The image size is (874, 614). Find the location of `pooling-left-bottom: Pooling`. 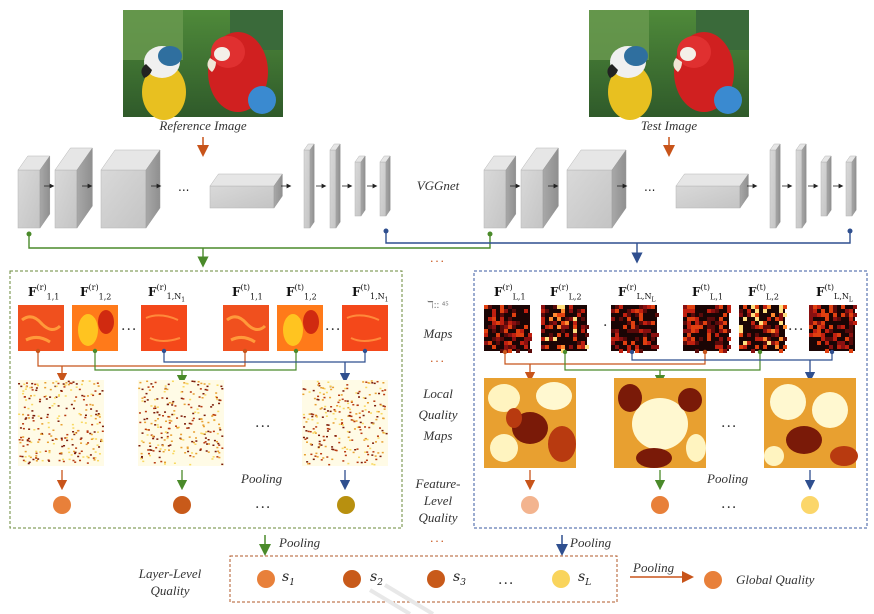

pooling-left-bottom: Pooling is located at coordinates (300, 542).